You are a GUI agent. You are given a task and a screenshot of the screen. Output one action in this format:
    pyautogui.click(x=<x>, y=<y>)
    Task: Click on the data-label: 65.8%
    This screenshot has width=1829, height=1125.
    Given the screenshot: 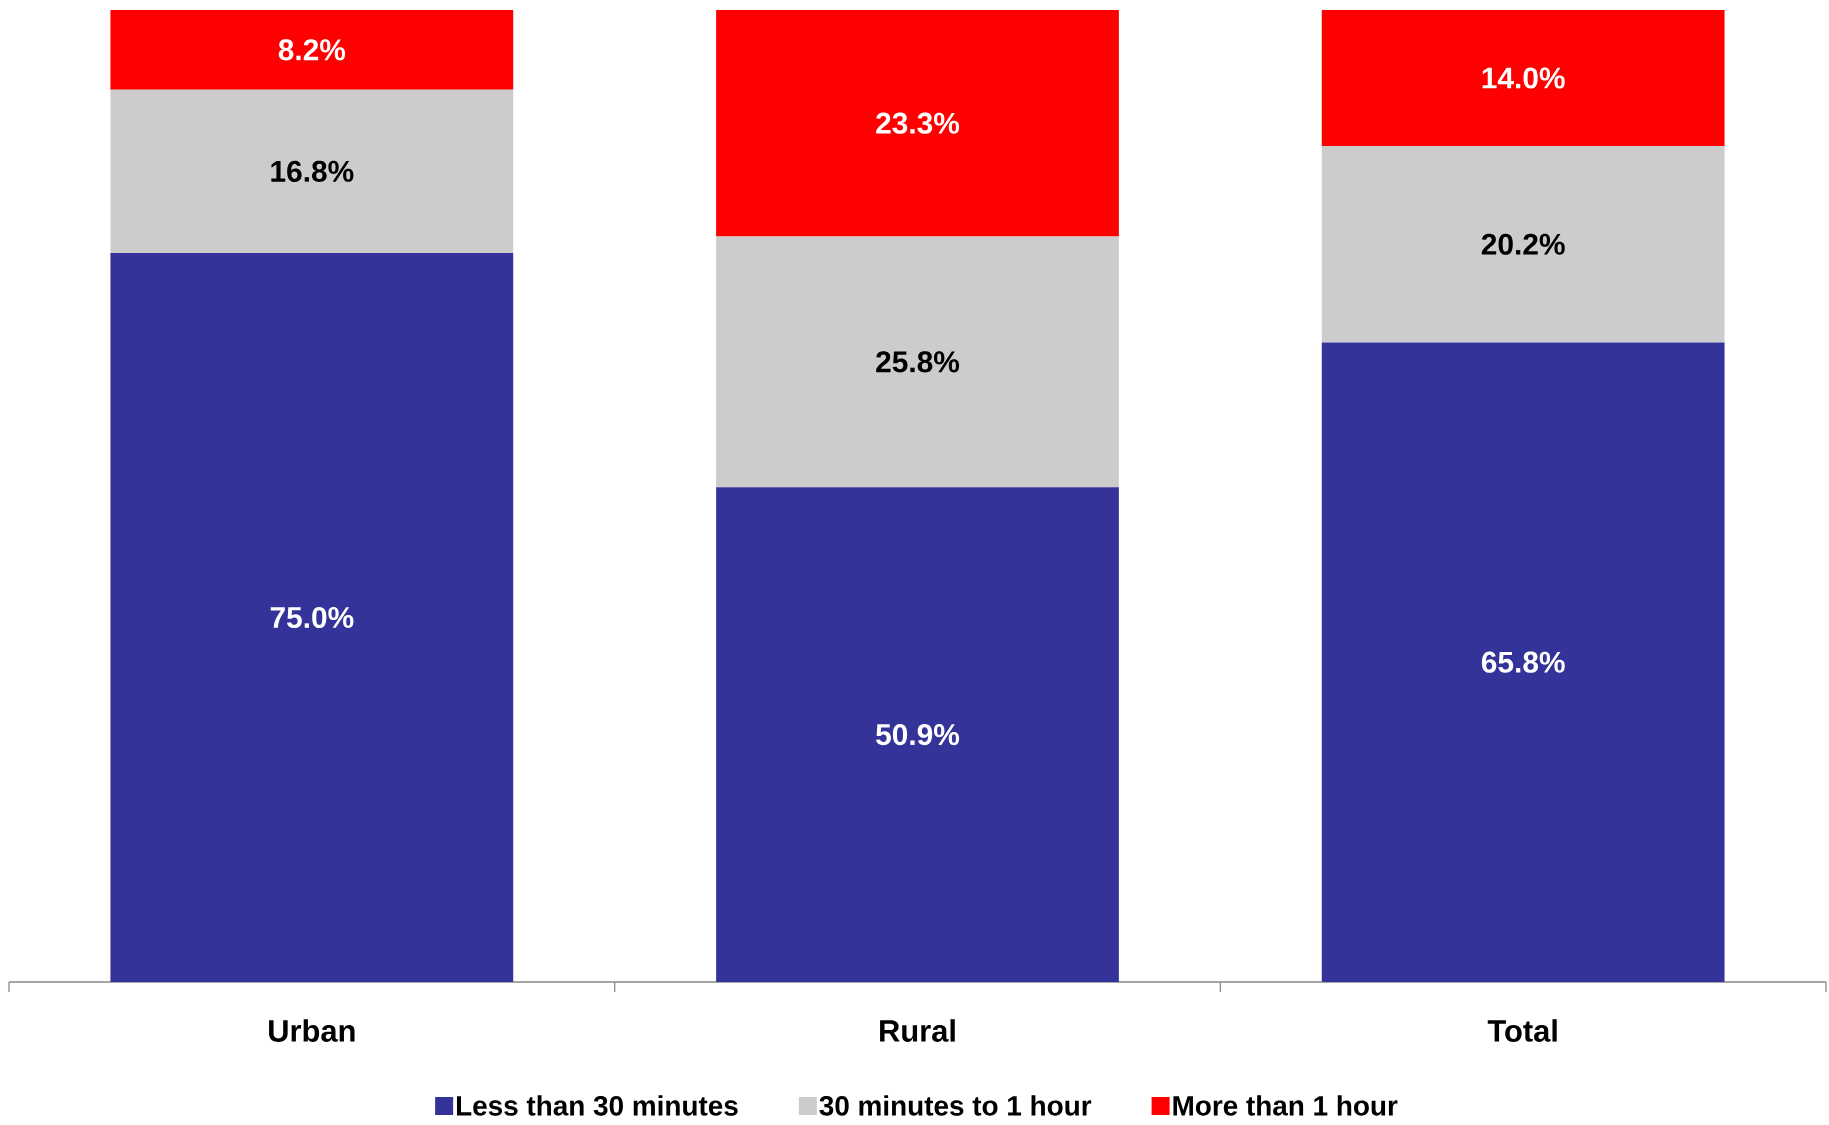 What is the action you would take?
    pyautogui.click(x=1523, y=662)
    